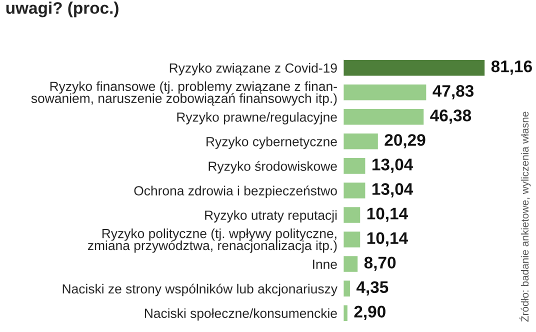  Describe the element at coordinates (184, 93) in the screenshot. I see `y-tick-label: Ryzyko finansowe (tj. problemy związane z finan- sowaniem, naruszenie zobowiązań finansowych itp.)` at that location.